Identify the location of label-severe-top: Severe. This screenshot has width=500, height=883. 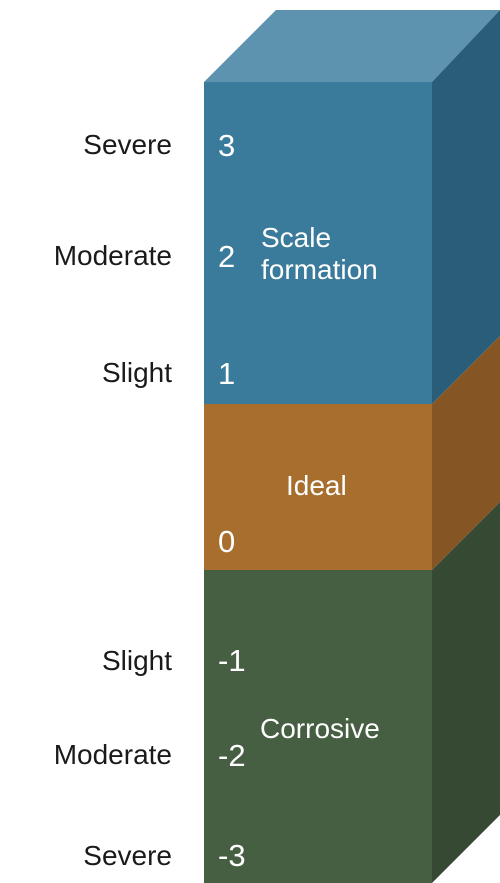
(127, 144).